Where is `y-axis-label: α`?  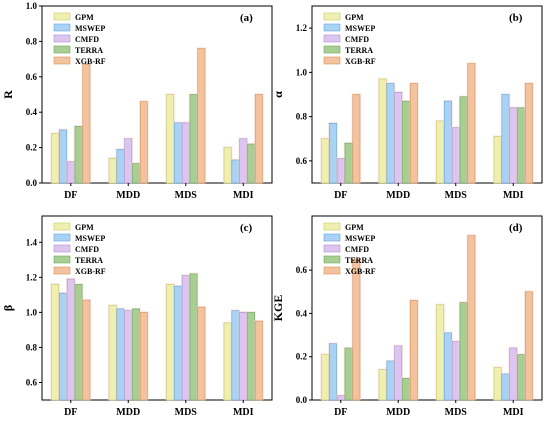
y-axis-label: α is located at coordinates (278, 94).